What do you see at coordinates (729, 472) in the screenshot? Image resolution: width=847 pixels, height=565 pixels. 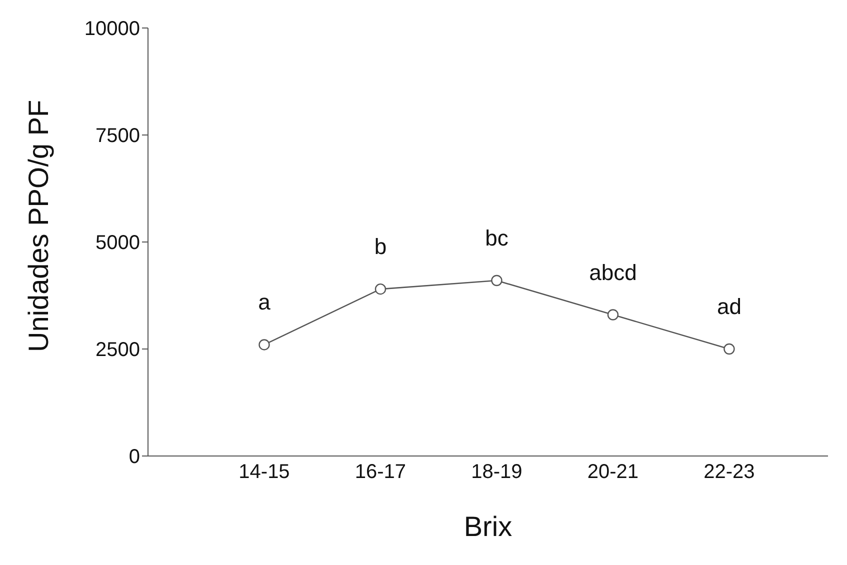 I see `x-tick-label: 22-23` at bounding box center [729, 472].